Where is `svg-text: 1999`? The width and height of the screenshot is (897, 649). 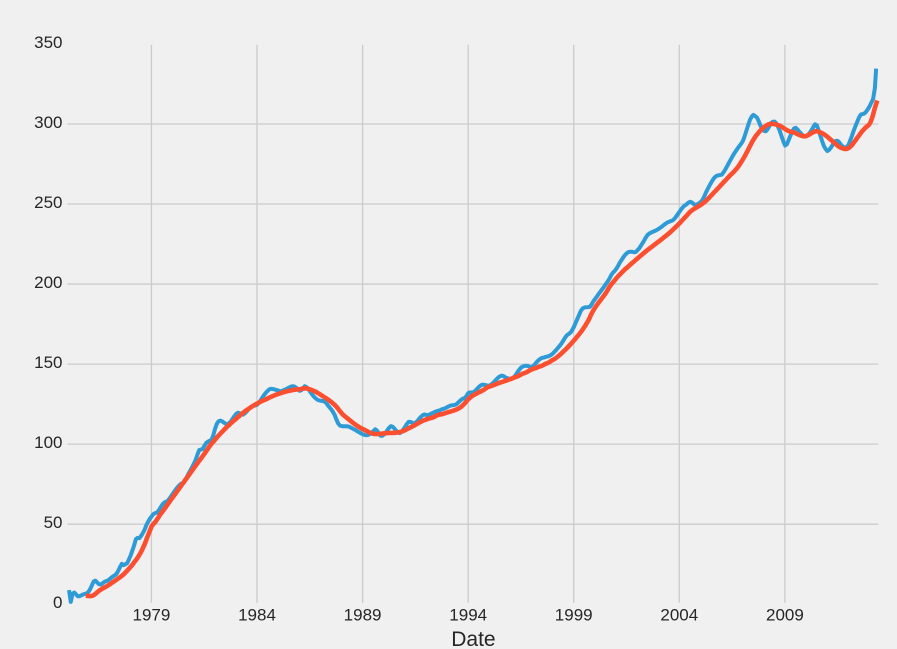
svg-text: 1999 is located at coordinates (574, 615).